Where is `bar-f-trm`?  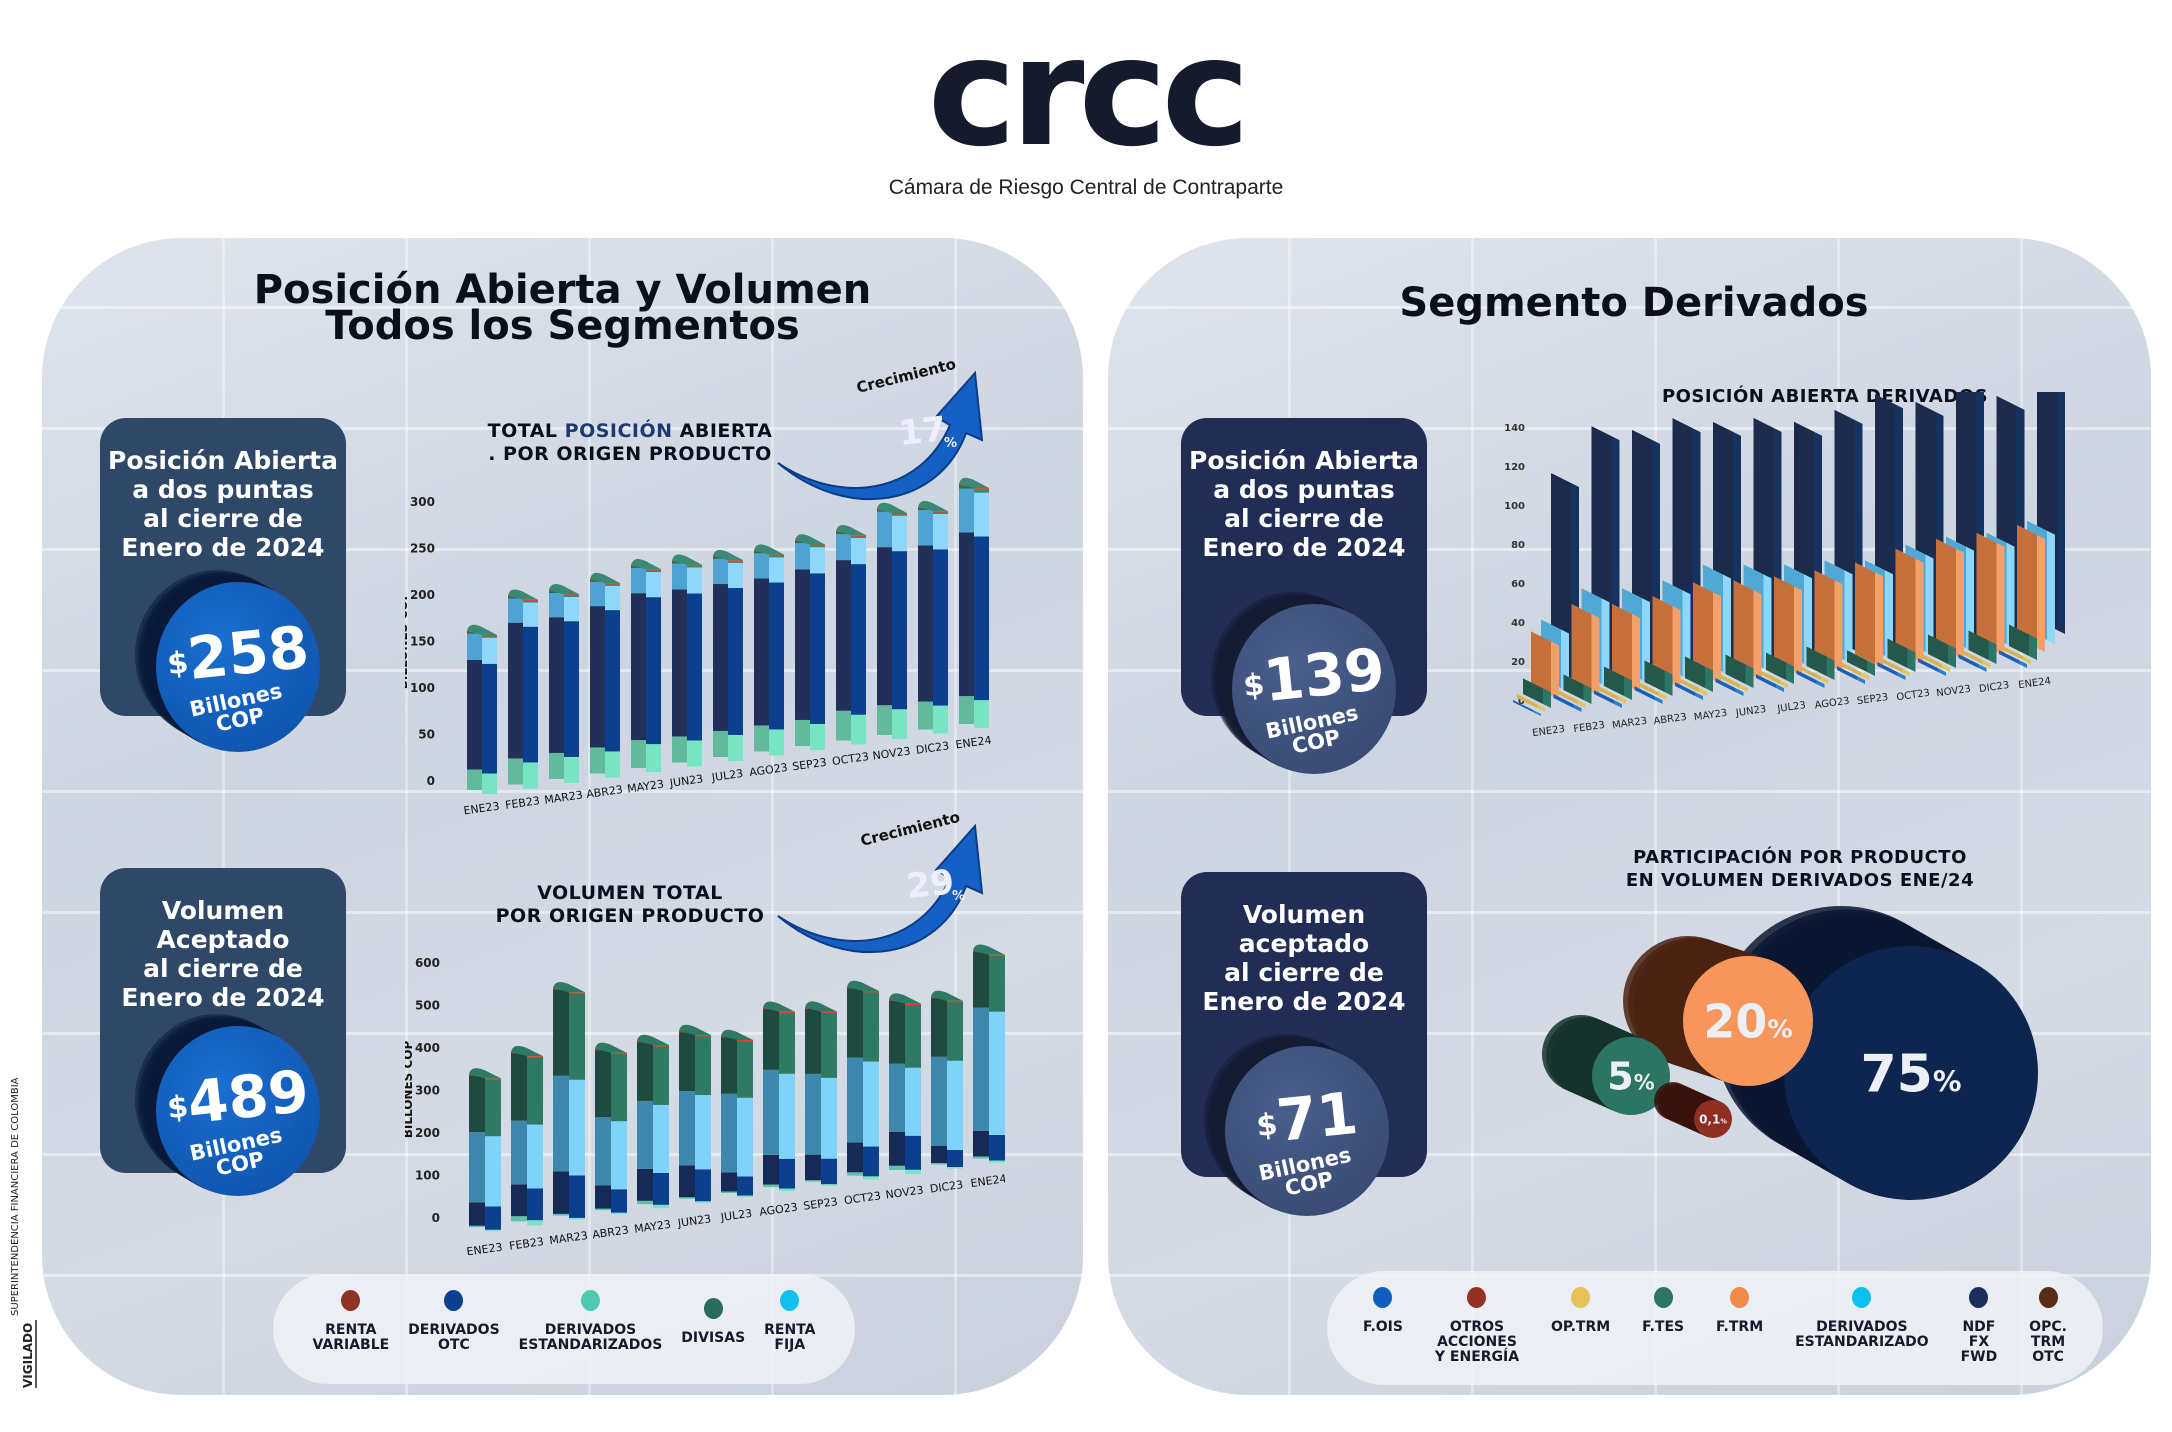 bar-f-trm is located at coordinates (1622, 645).